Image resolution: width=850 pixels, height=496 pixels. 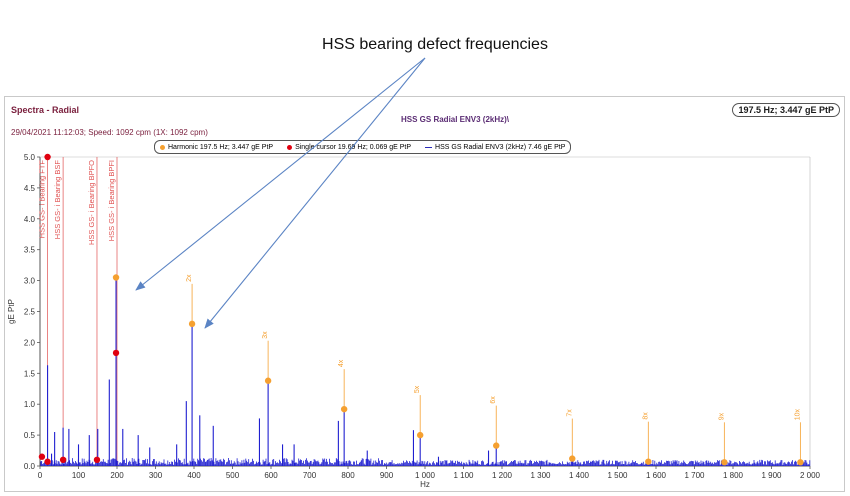 What do you see at coordinates (216, 147) in the screenshot?
I see `legend-item-harmonic: Harmonic 197.5 Hz; 3.447 gE PtP` at bounding box center [216, 147].